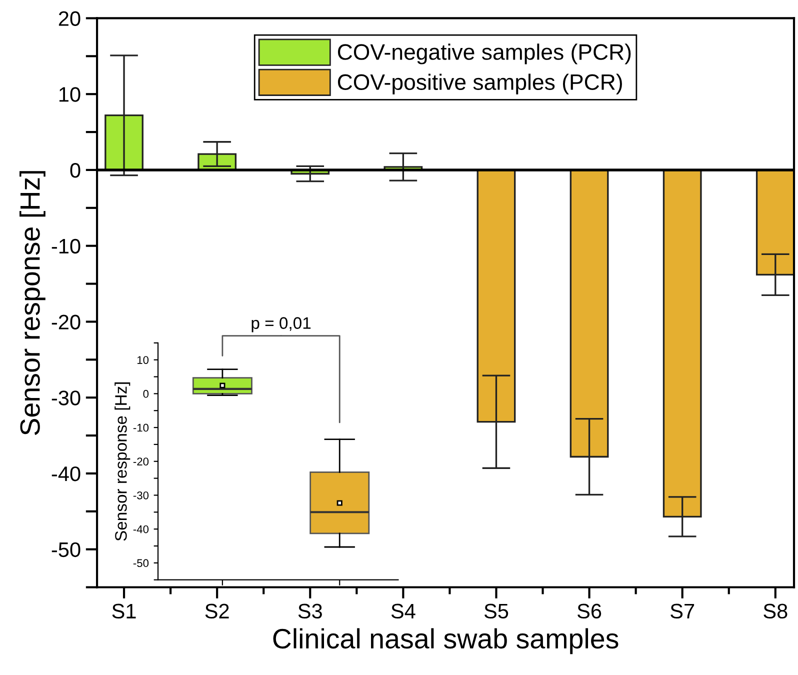 The width and height of the screenshot is (798, 675). Describe the element at coordinates (69, 18) in the screenshot. I see `y-tick-label: 20` at that location.